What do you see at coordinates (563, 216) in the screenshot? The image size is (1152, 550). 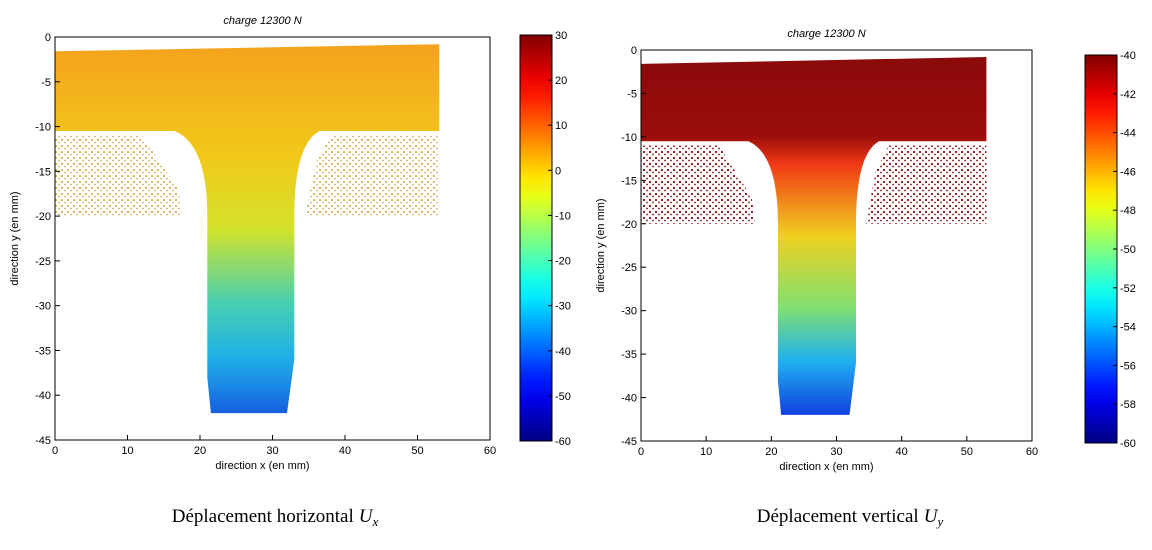 I see `colorbar-tick-label: -10` at bounding box center [563, 216].